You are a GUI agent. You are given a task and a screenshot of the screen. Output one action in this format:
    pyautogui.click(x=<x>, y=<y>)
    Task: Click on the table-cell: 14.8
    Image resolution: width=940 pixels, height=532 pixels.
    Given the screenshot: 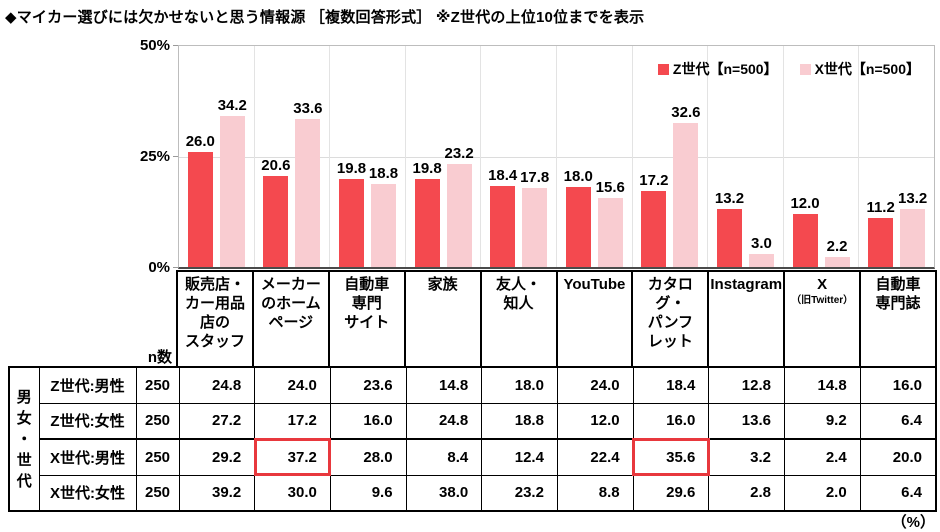 What is the action you would take?
    pyautogui.click(x=822, y=385)
    